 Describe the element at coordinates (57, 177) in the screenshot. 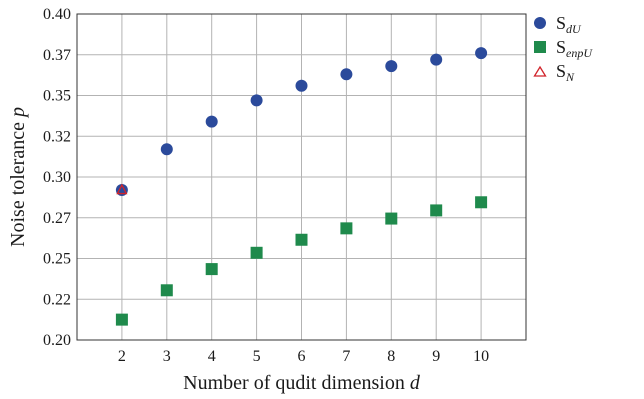

I see `y-tick-label: 0.30` at that location.